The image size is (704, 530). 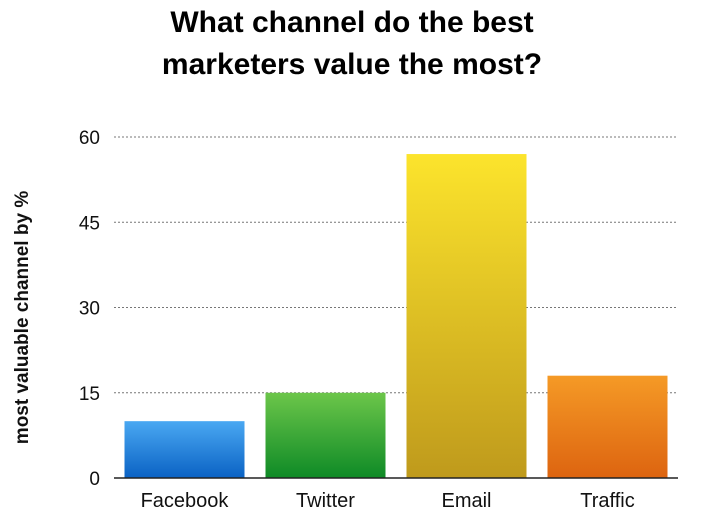 What do you see at coordinates (325, 501) in the screenshot?
I see `x-category-label: Twitter` at bounding box center [325, 501].